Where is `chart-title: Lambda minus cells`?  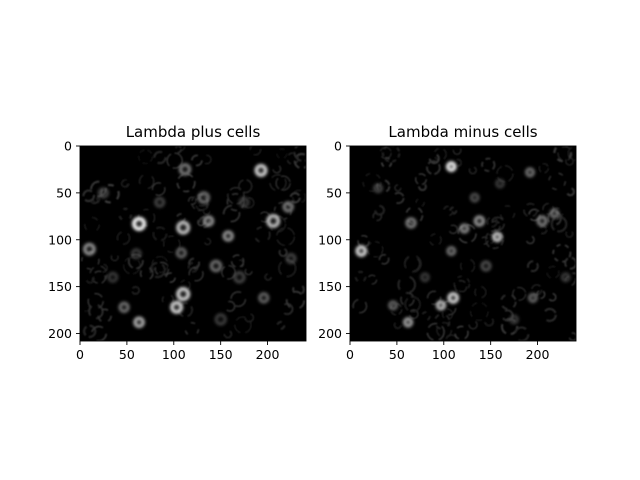
chart-title: Lambda minus cells is located at coordinates (462, 132).